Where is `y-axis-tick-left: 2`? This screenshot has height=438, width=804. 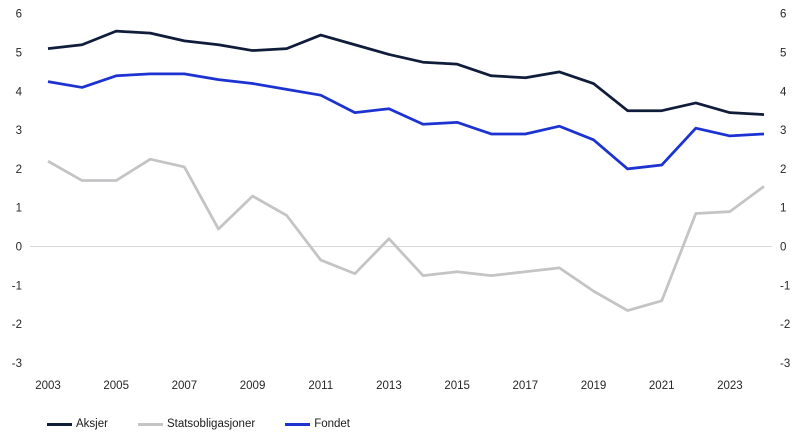 y-axis-tick-left: 2 is located at coordinates (19, 170).